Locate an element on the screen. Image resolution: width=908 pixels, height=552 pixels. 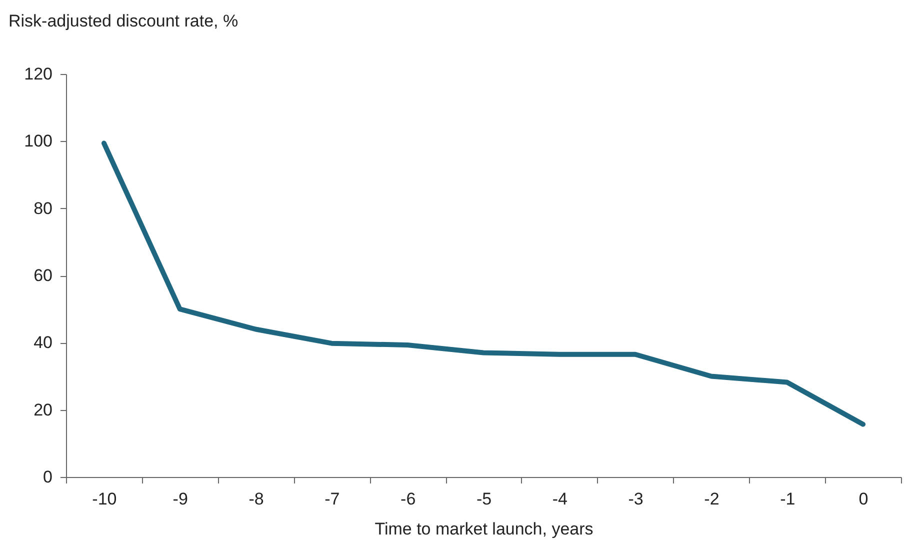
y-tick-label: 40 is located at coordinates (43, 342).